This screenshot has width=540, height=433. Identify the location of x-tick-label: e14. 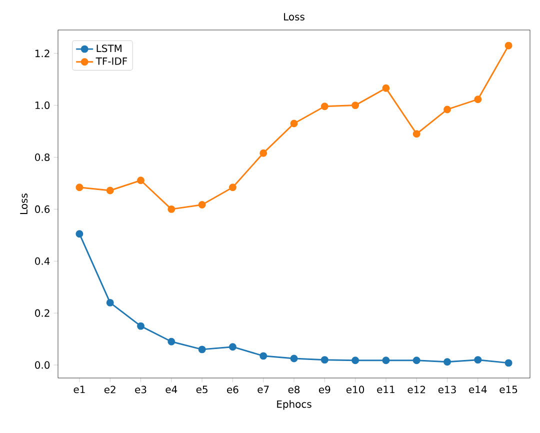
(478, 390).